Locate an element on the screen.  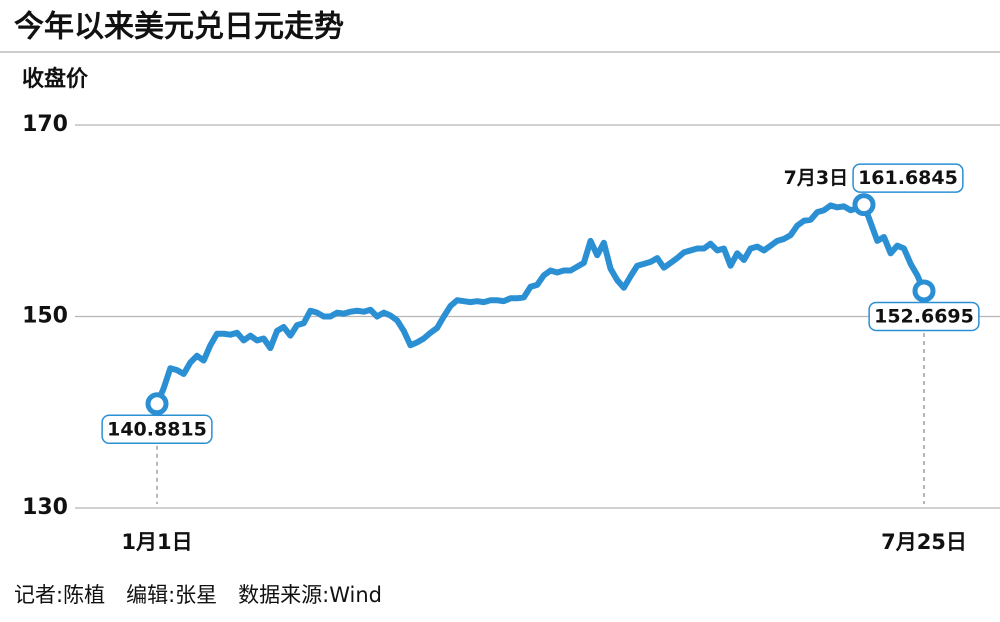
value-label-box is located at coordinates (908, 178).